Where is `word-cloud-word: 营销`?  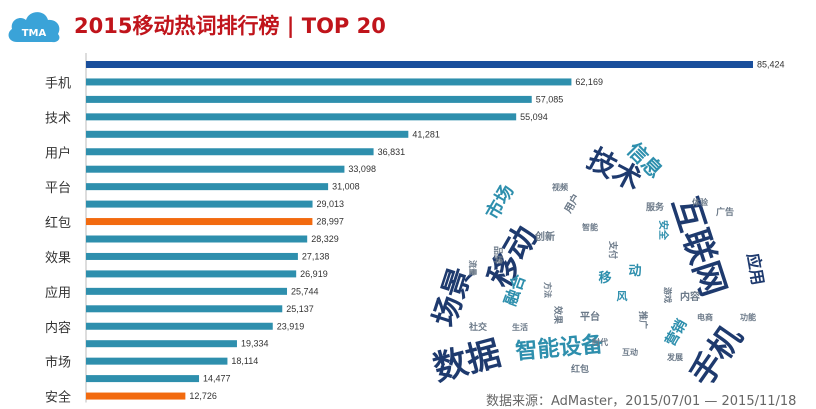 word-cloud-word: 营销 is located at coordinates (676, 332).